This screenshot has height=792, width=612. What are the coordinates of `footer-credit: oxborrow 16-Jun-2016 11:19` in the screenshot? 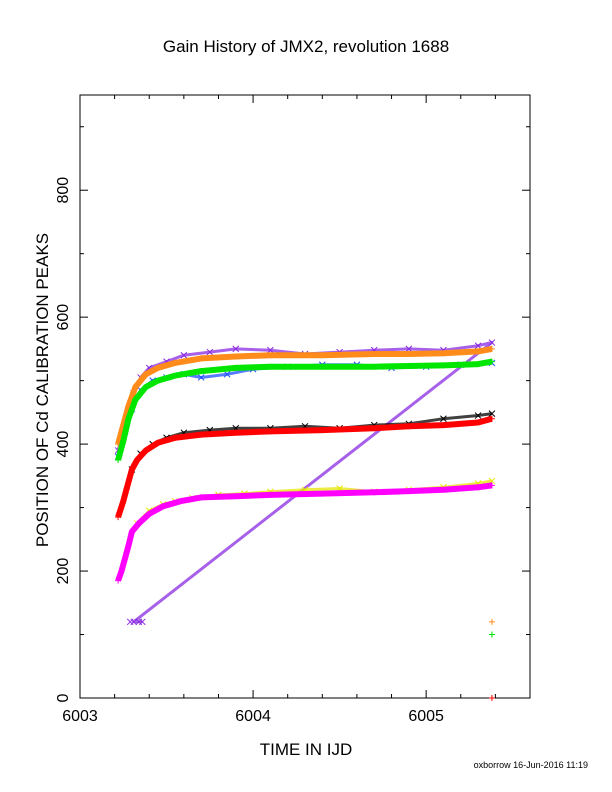 It's located at (531, 765).